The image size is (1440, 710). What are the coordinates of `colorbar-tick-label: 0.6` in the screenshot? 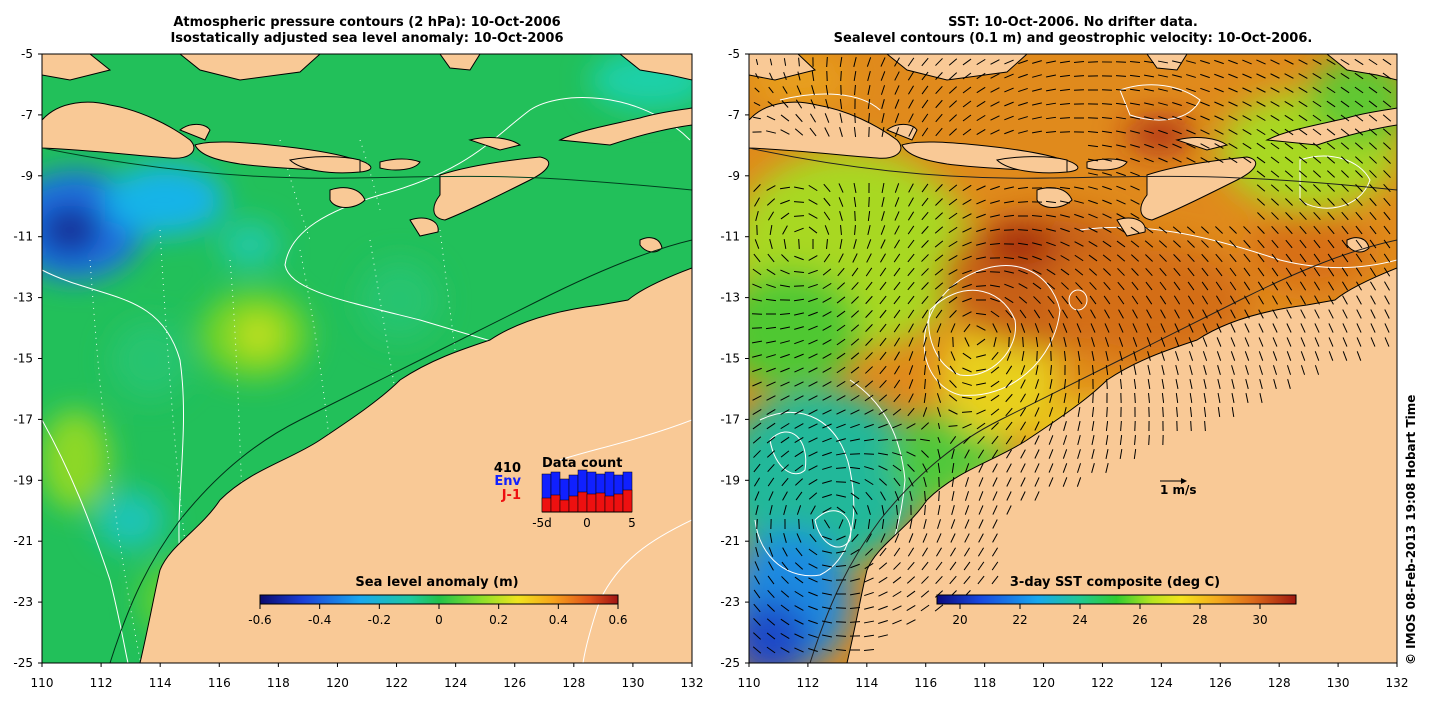 It's located at (617, 620).